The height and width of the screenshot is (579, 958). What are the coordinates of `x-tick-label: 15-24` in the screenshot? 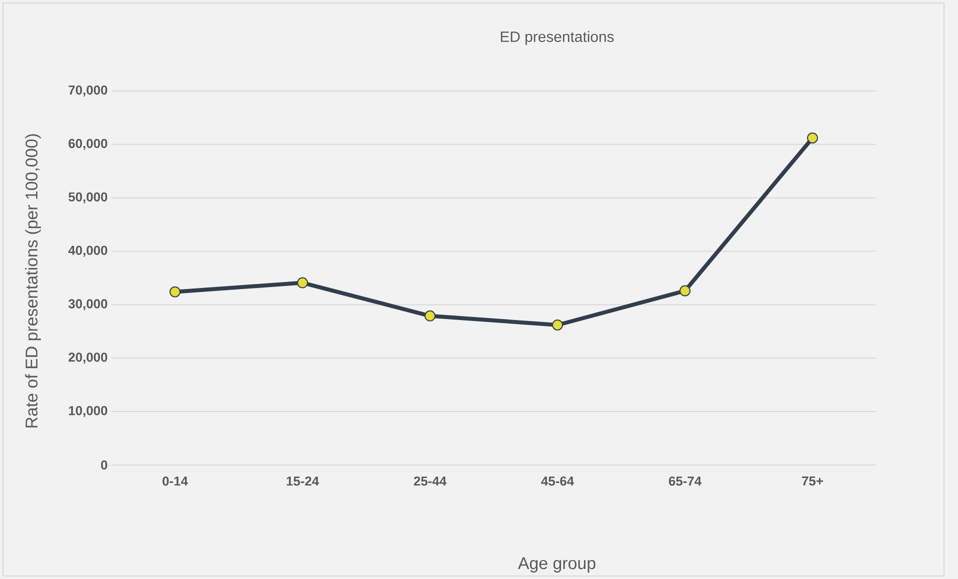 It's located at (302, 481).